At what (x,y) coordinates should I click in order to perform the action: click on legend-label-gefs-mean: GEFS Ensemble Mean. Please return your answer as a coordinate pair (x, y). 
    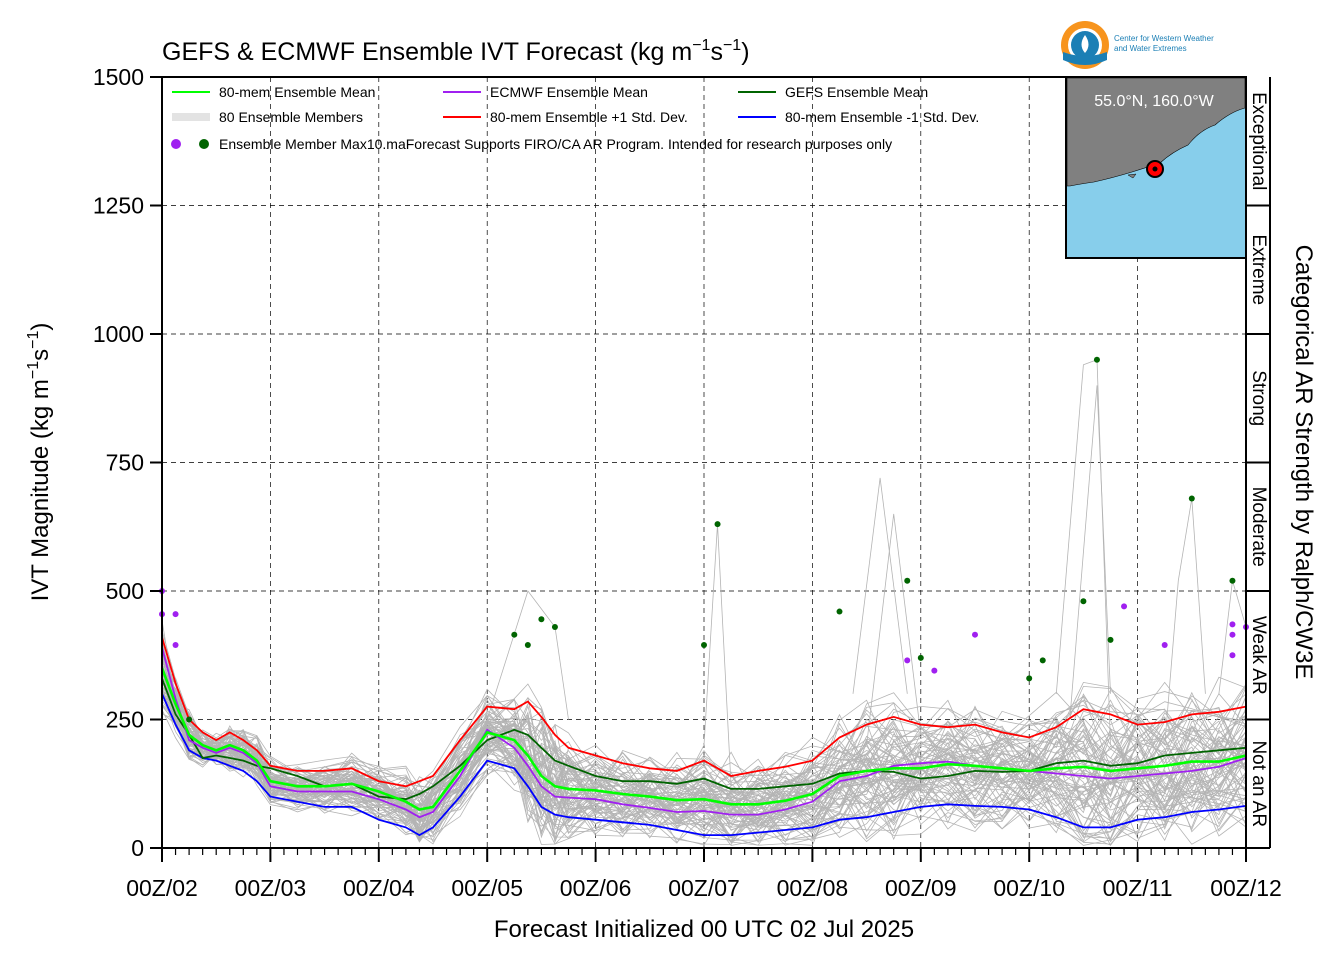
    Looking at the image, I should click on (856, 92).